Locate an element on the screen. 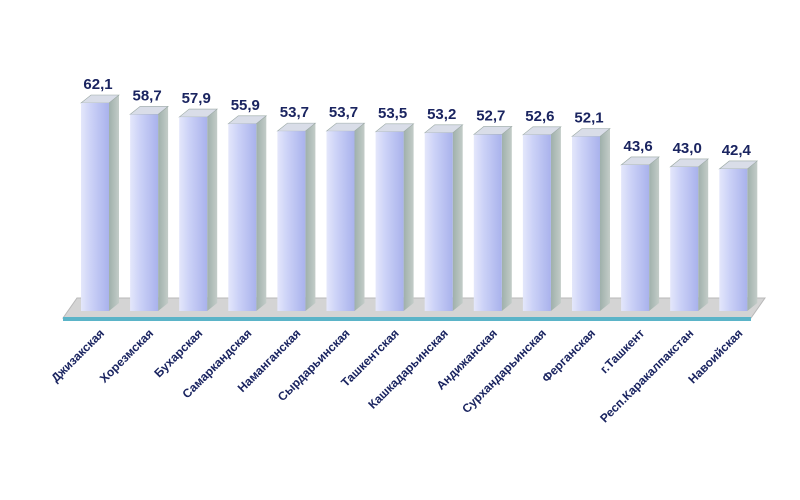 This screenshot has height=500, width=800. value-label: 52,7 is located at coordinates (490, 115).